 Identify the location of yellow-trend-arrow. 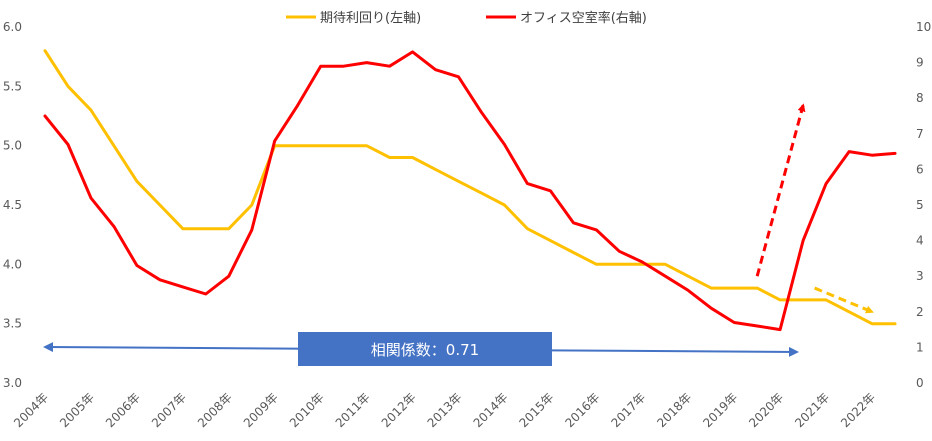
(844, 300).